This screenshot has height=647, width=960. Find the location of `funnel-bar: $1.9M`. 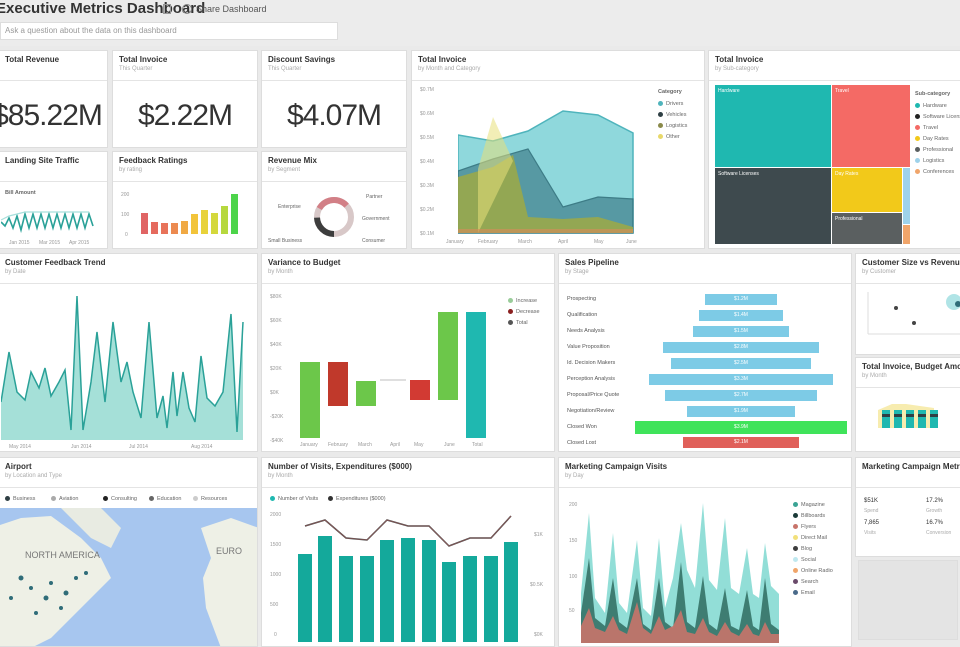

funnel-bar: $1.9M is located at coordinates (741, 411).